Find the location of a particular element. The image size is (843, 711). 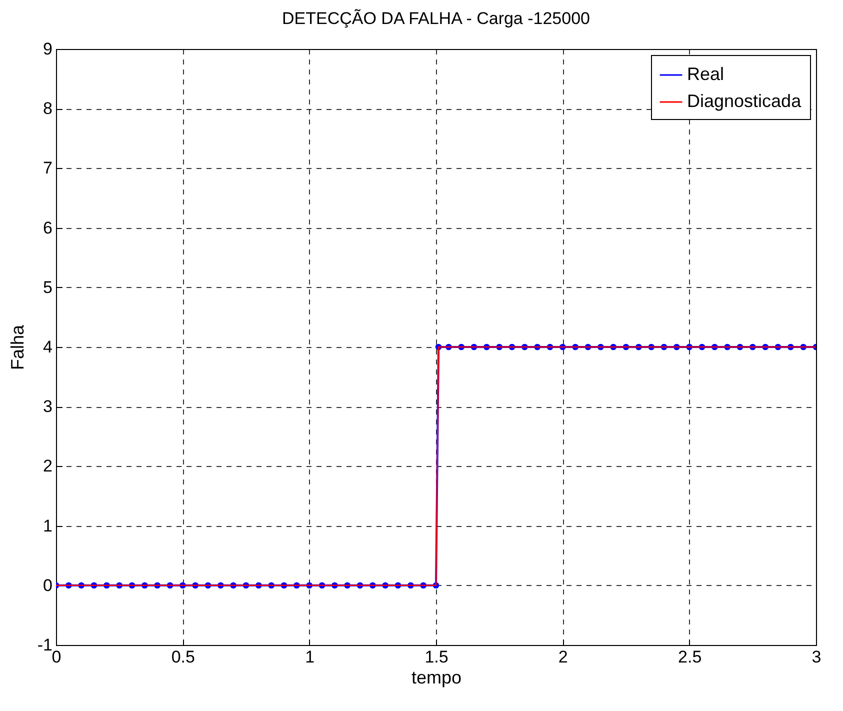

y-tick-label: 2 is located at coordinates (47, 466).